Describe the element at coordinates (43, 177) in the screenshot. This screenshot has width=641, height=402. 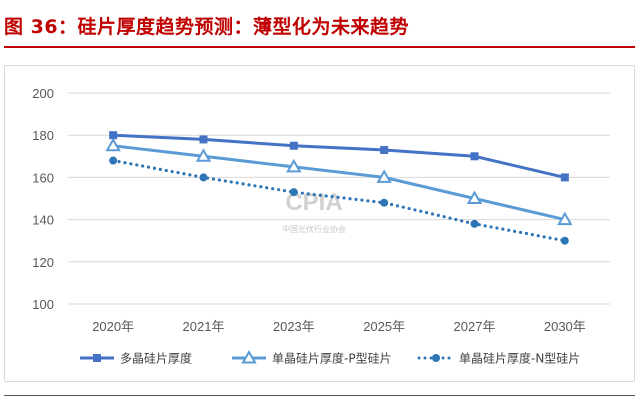
I see `y-tick-label: 160` at that location.